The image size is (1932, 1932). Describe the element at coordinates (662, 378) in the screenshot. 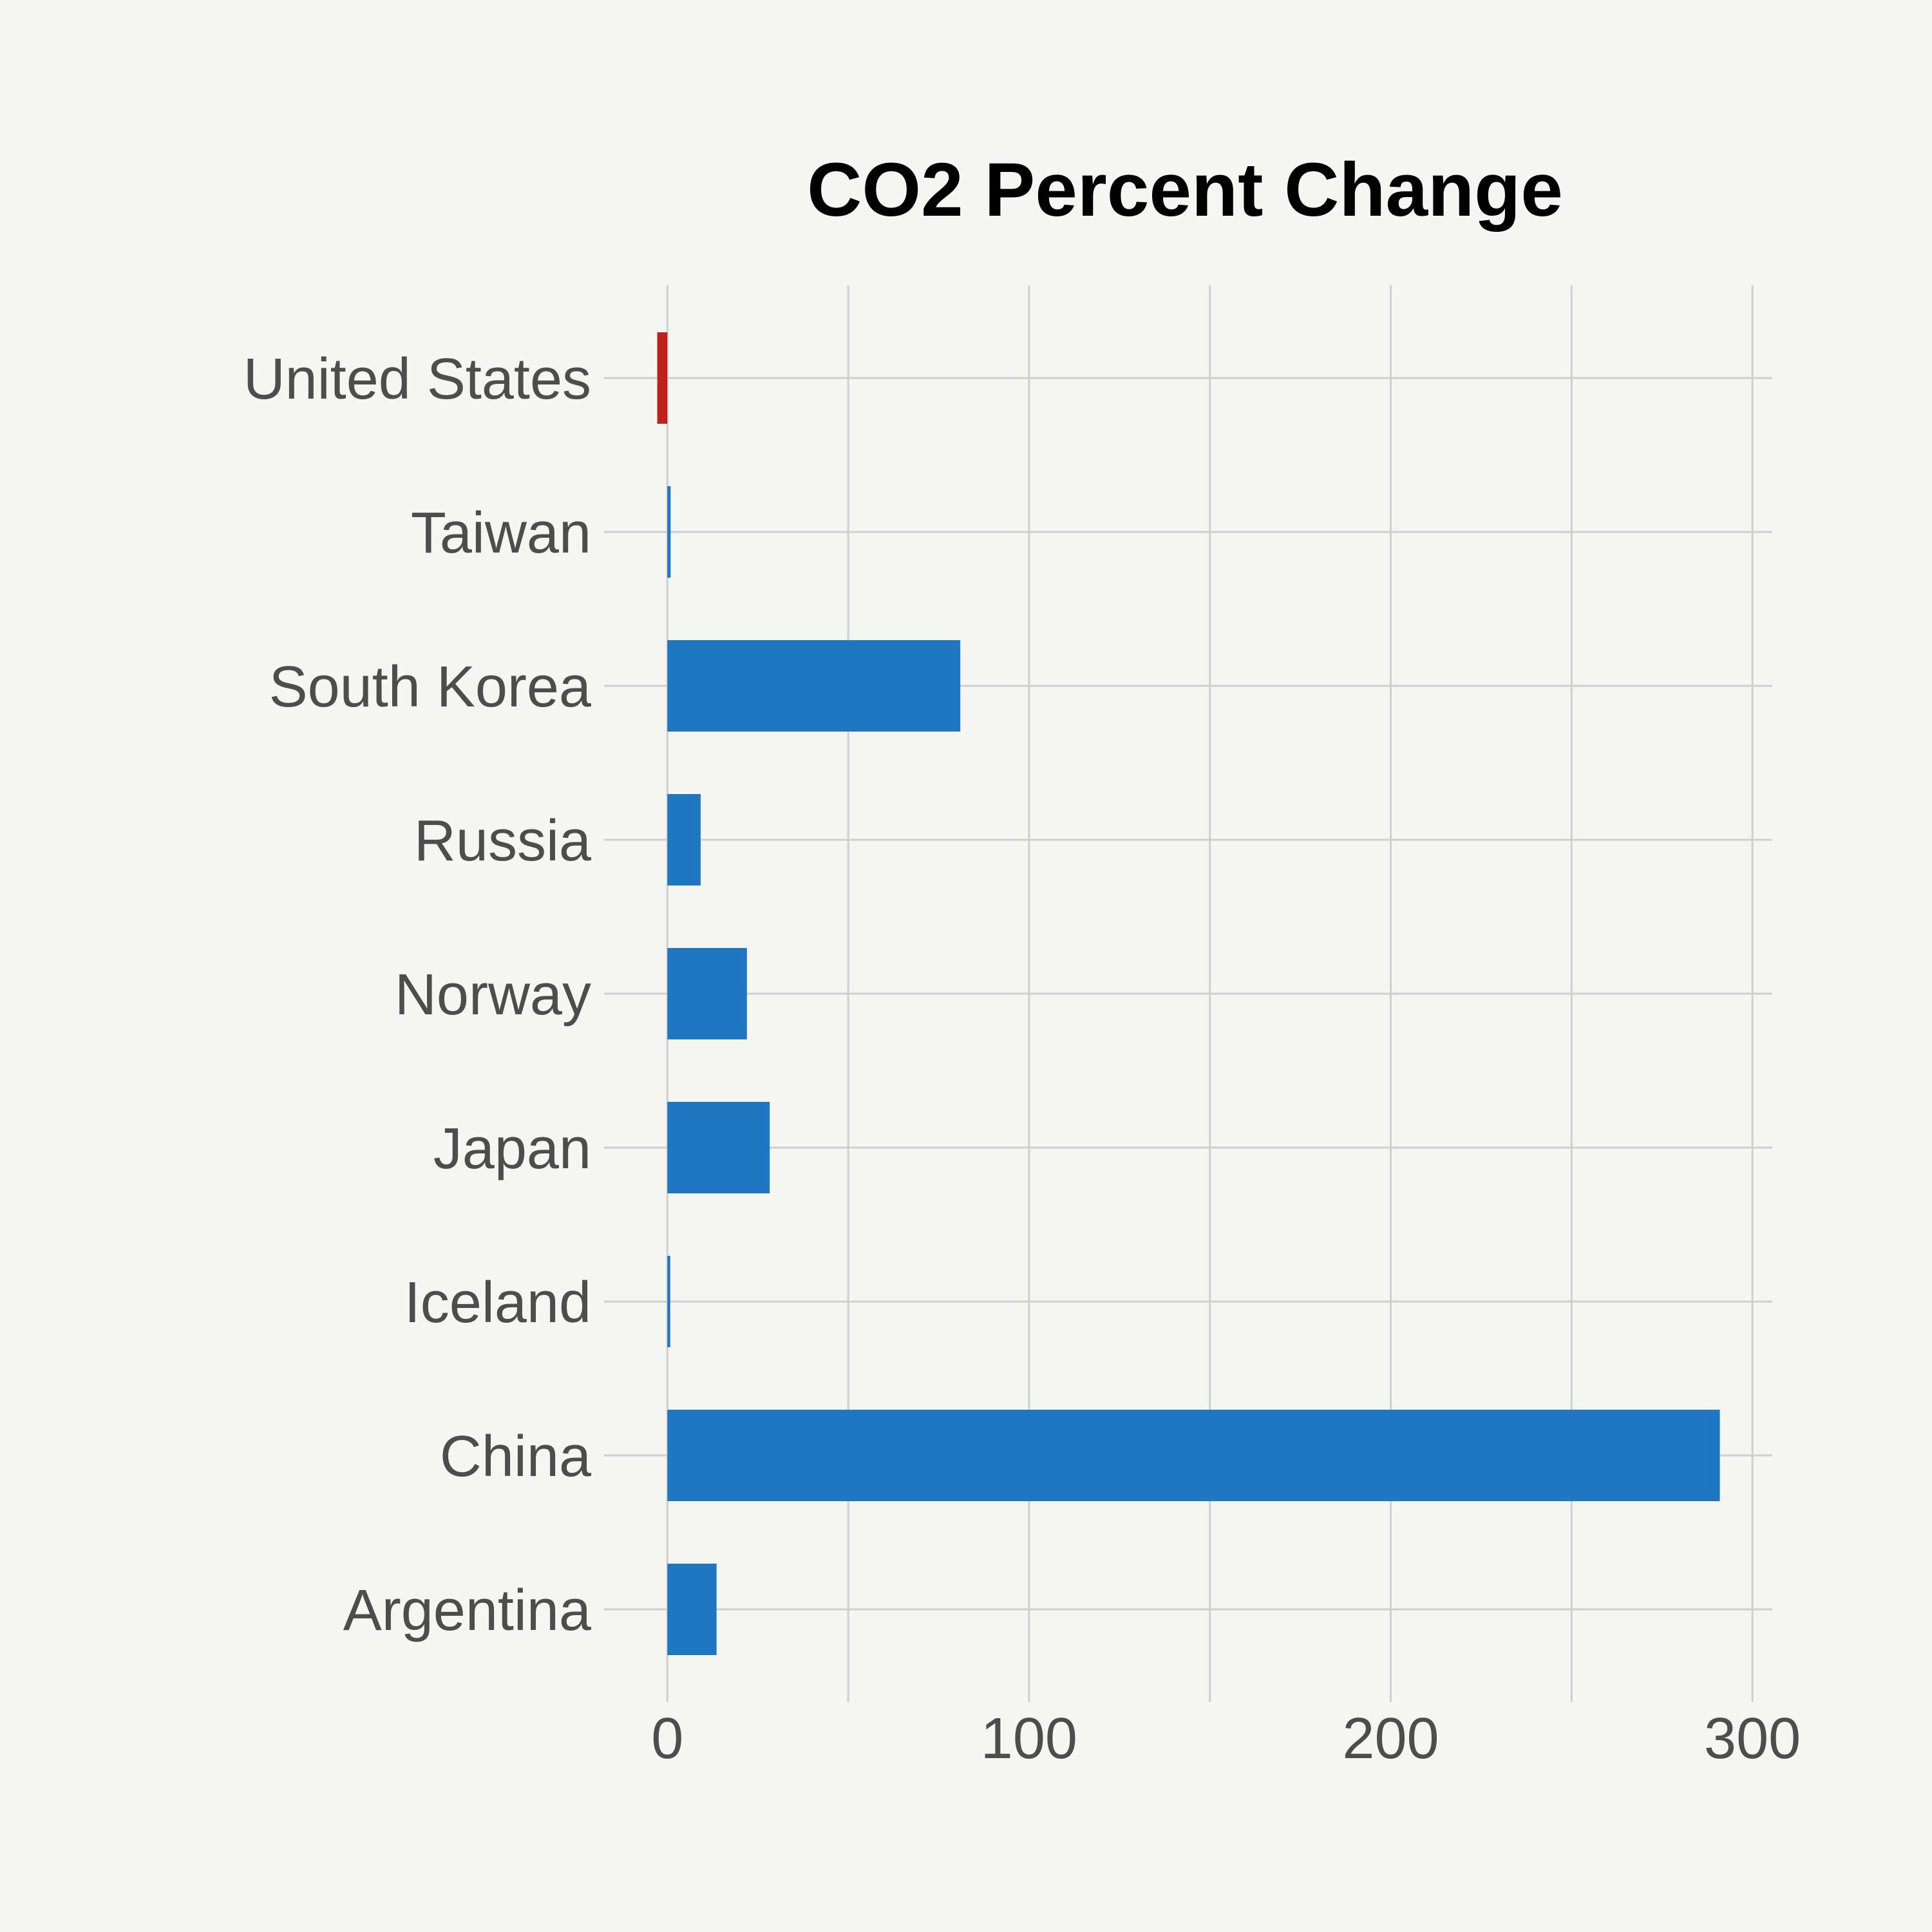

I see `bar-united-states` at that location.